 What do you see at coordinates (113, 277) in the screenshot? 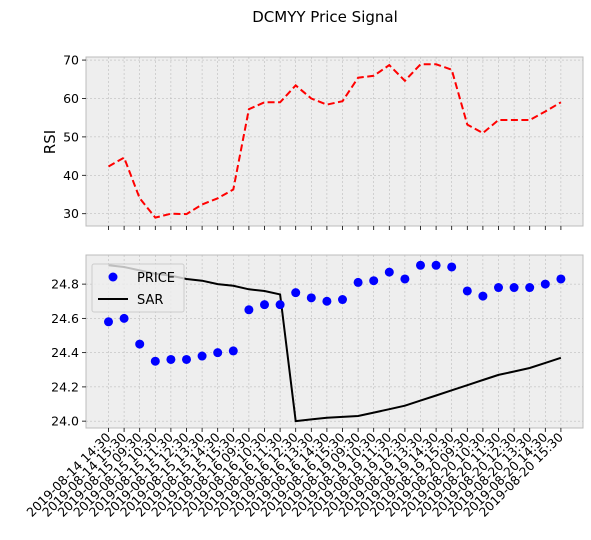
I see `legend-price-marker` at bounding box center [113, 277].